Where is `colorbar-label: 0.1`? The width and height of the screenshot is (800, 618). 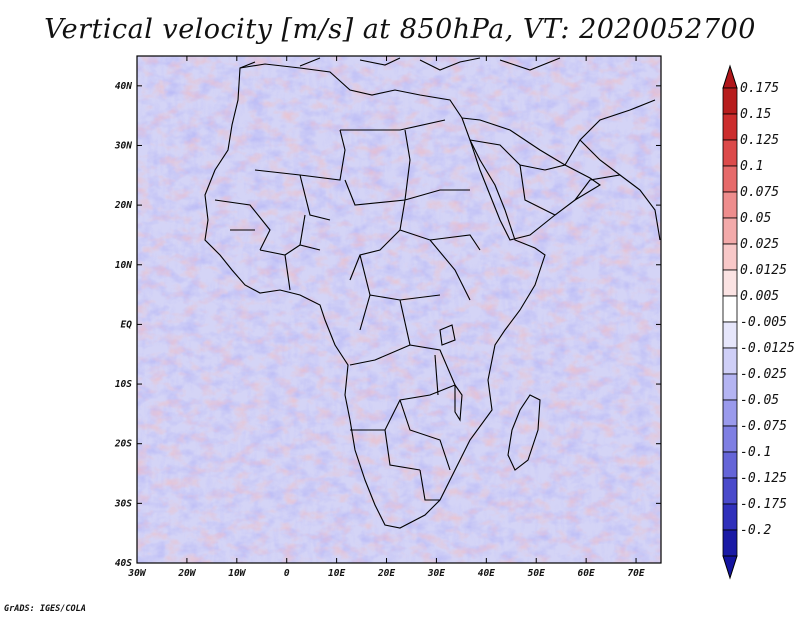
colorbar-label: 0.1 is located at coordinates (751, 166).